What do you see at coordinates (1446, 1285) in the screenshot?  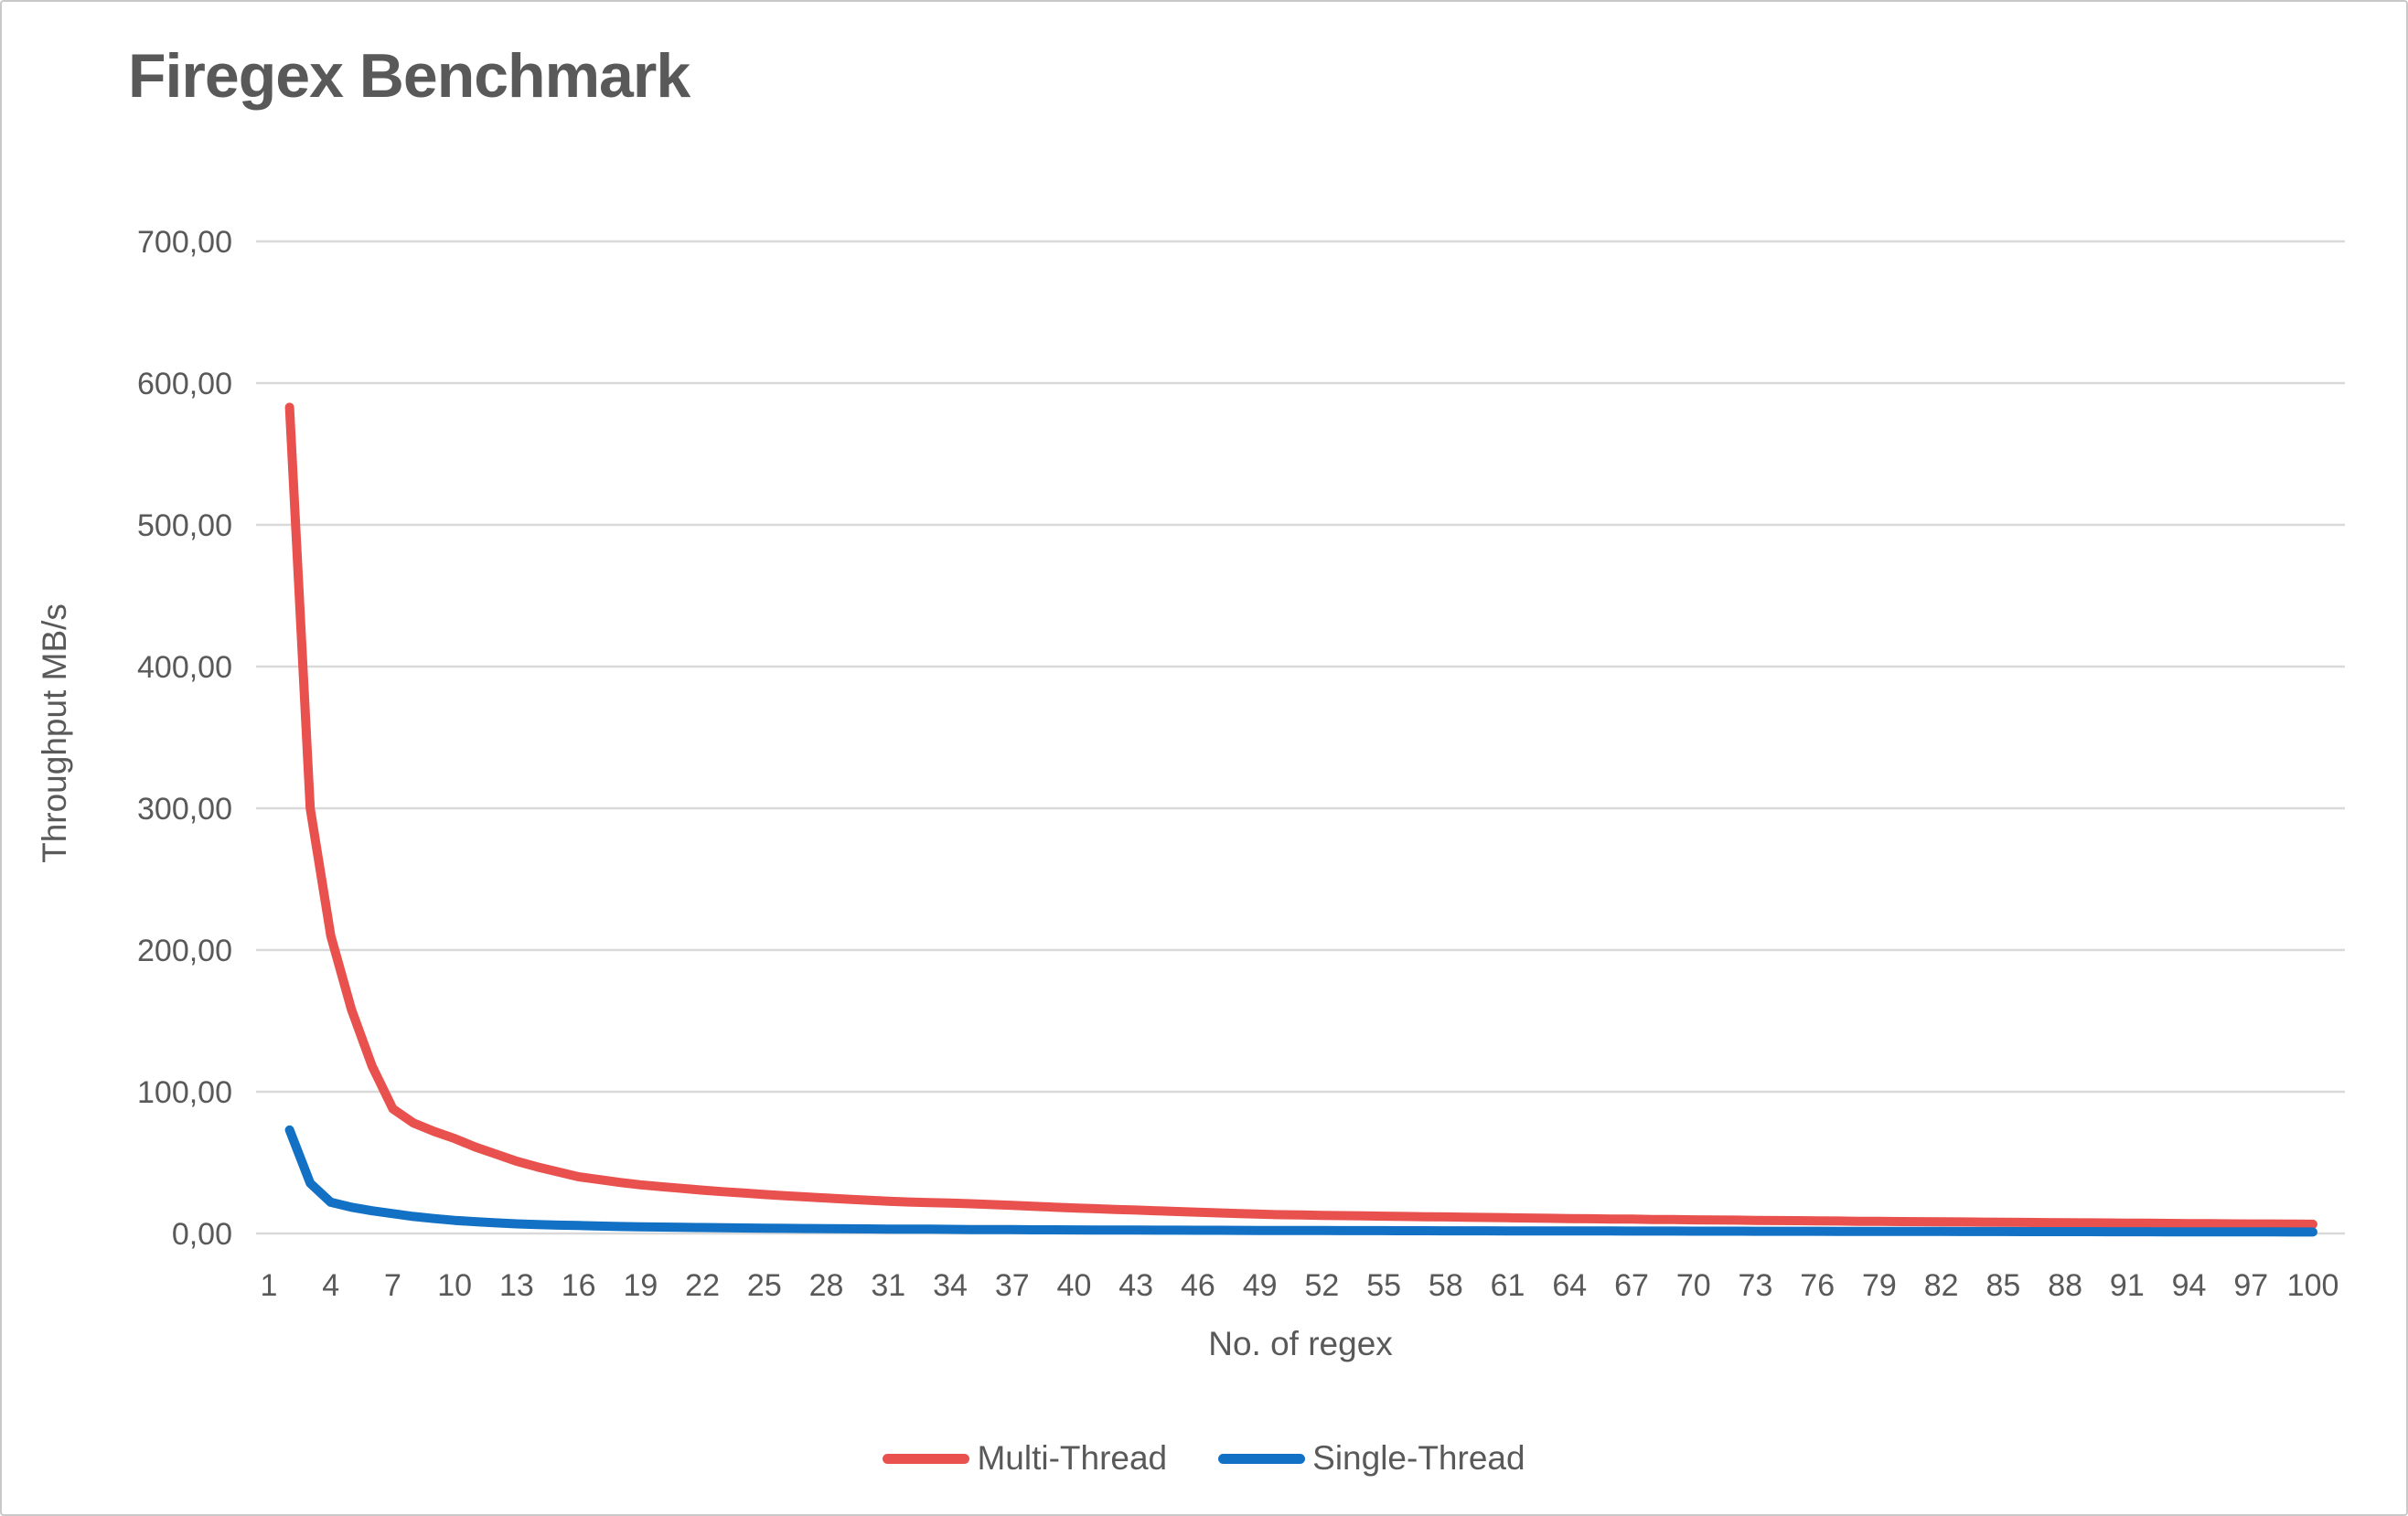 I see `x-tick-label: 58` at bounding box center [1446, 1285].